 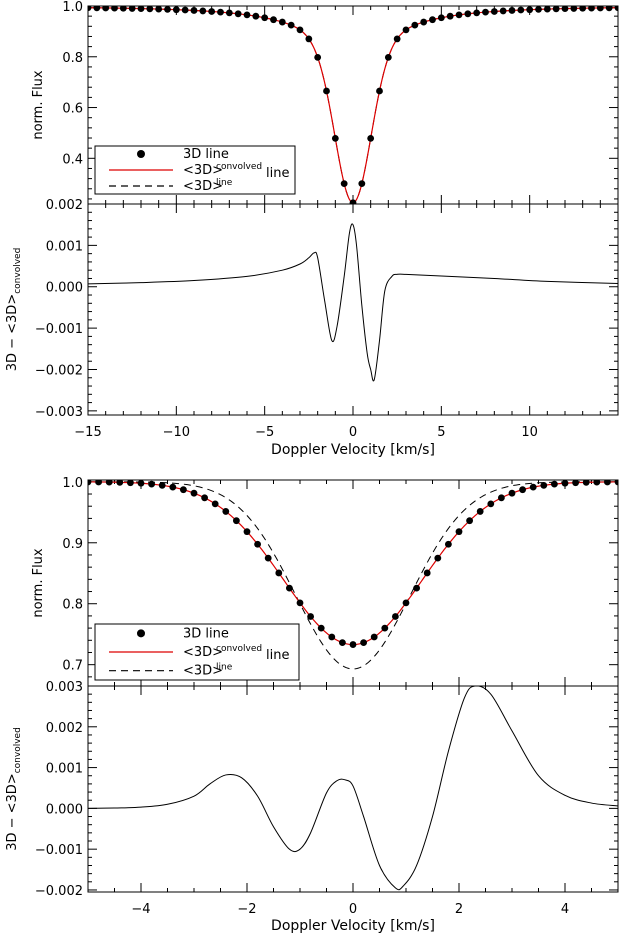 I want to click on residual-panel-xtick-label: 2, so click(x=459, y=909).